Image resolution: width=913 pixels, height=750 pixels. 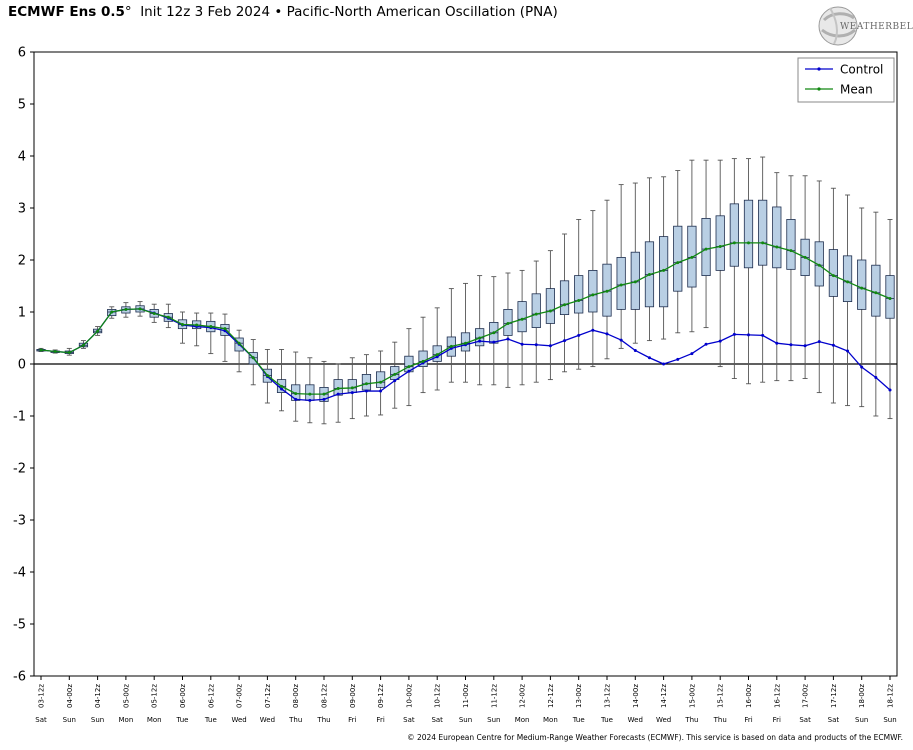 What do you see at coordinates (19, 417) in the screenshot?
I see `y-tick-label: -1` at bounding box center [19, 417].